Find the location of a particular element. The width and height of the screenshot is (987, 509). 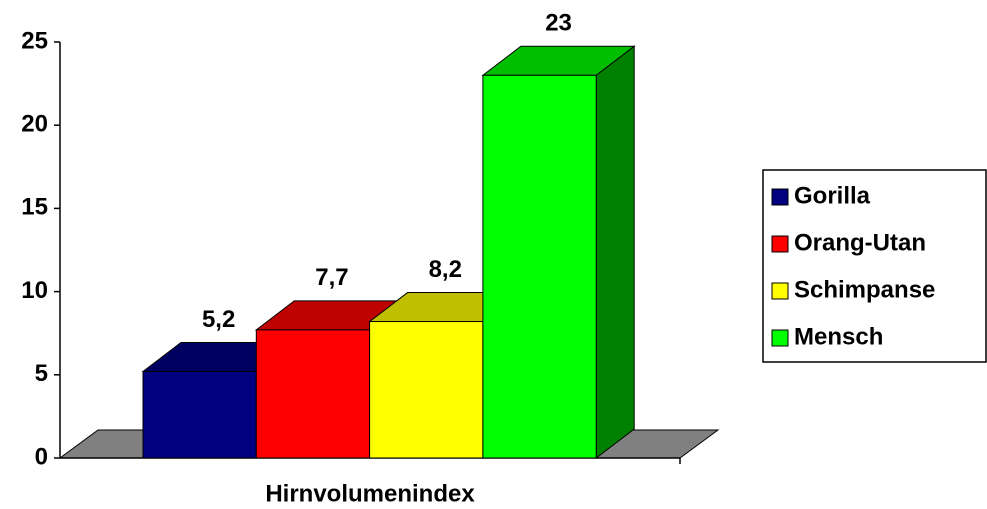

legend-label: Schimpanse is located at coordinates (864, 289).